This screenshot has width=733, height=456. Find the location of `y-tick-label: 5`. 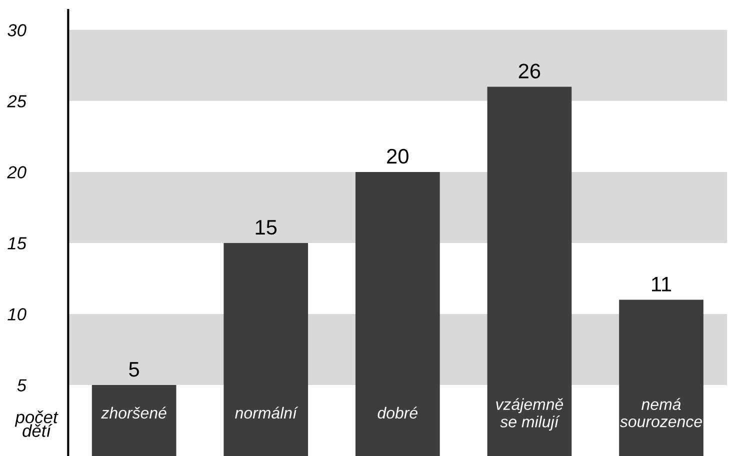

y-tick-label: 5 is located at coordinates (22, 385).